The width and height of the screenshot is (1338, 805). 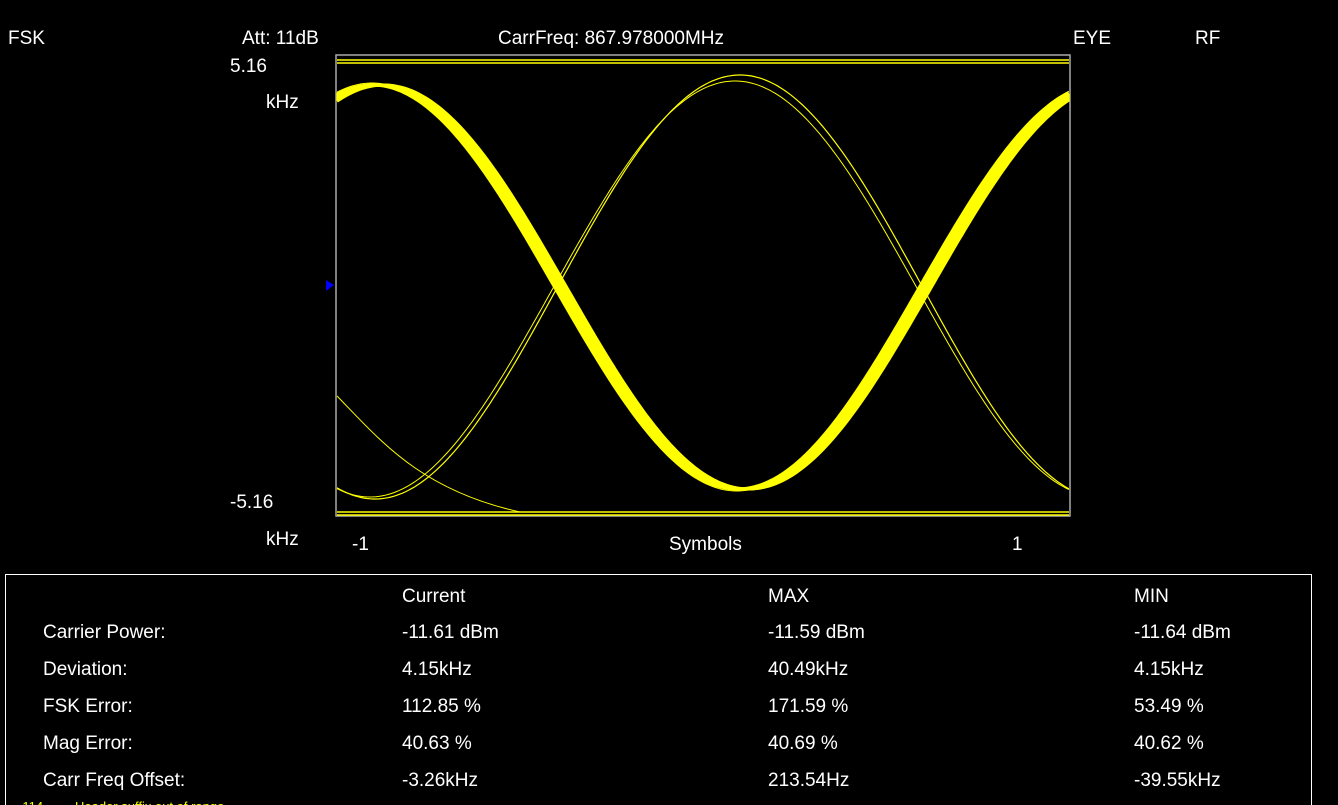 What do you see at coordinates (450, 632) in the screenshot?
I see `cell: -11.61 dBm` at bounding box center [450, 632].